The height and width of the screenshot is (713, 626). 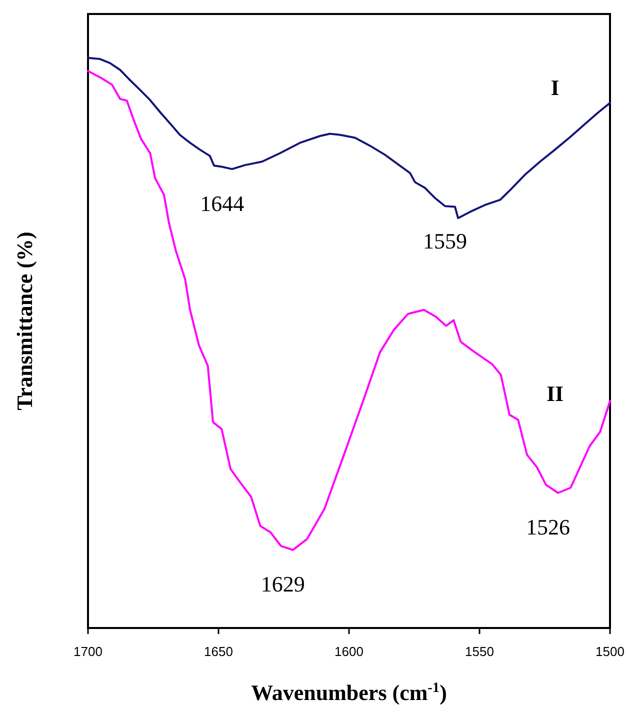 What do you see at coordinates (218, 651) in the screenshot?
I see `x-tick-label: 1650` at bounding box center [218, 651].